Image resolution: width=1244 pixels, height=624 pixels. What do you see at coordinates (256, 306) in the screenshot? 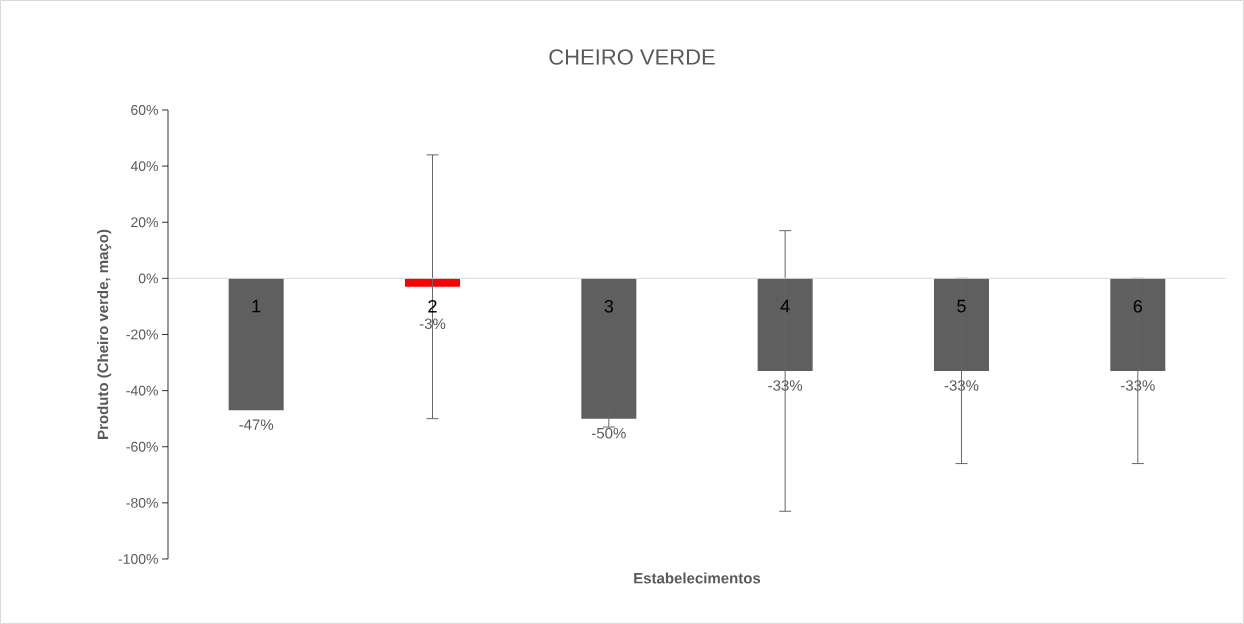
I see `x-tick-label: 1` at bounding box center [256, 306].